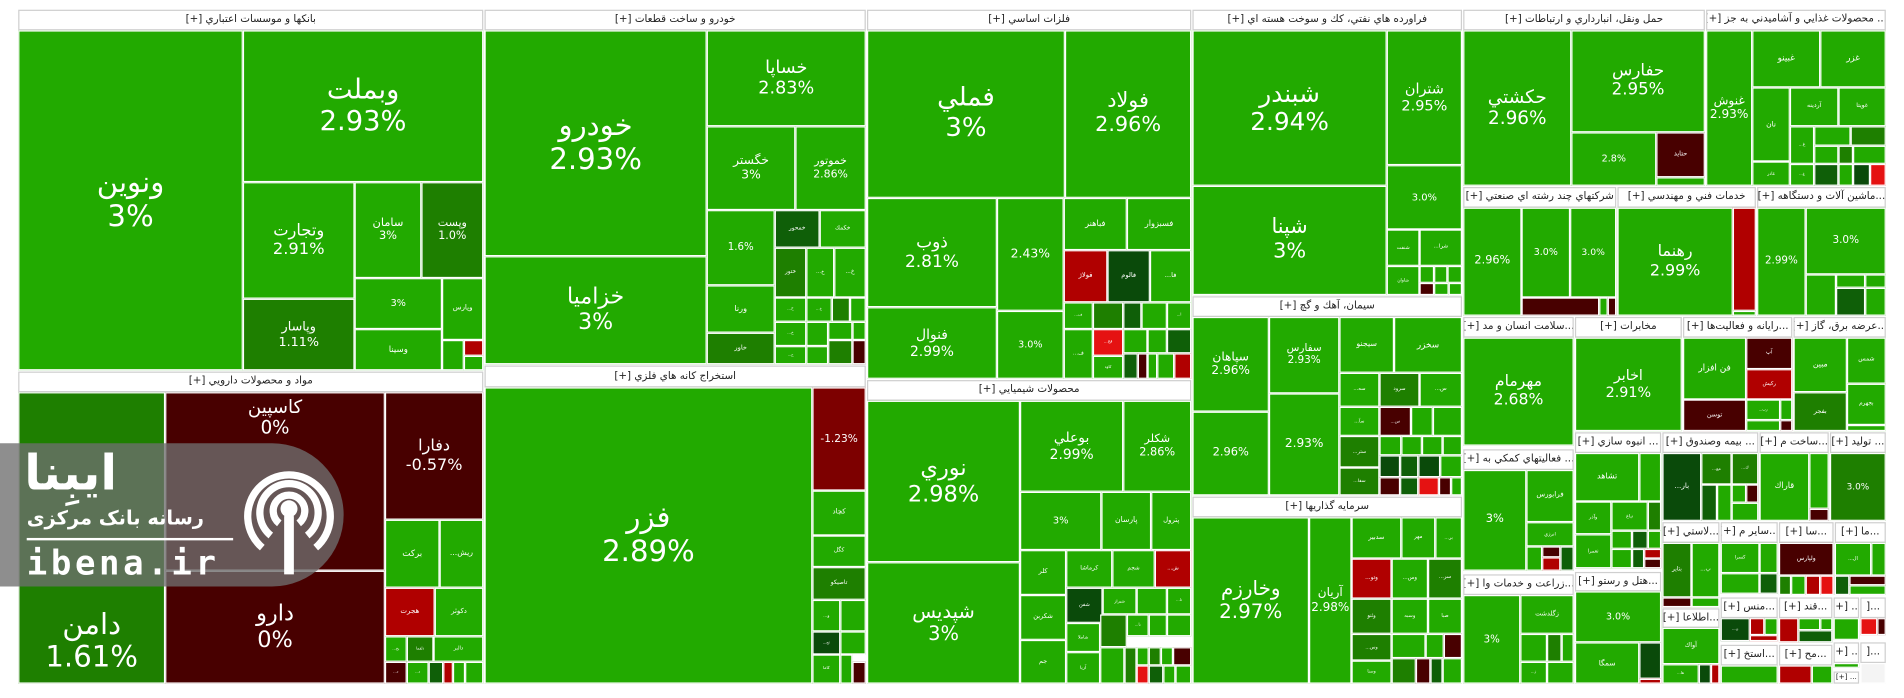  Describe the element at coordinates (1043, 617) in the screenshot. I see `stock-tile: شكربن` at that location.